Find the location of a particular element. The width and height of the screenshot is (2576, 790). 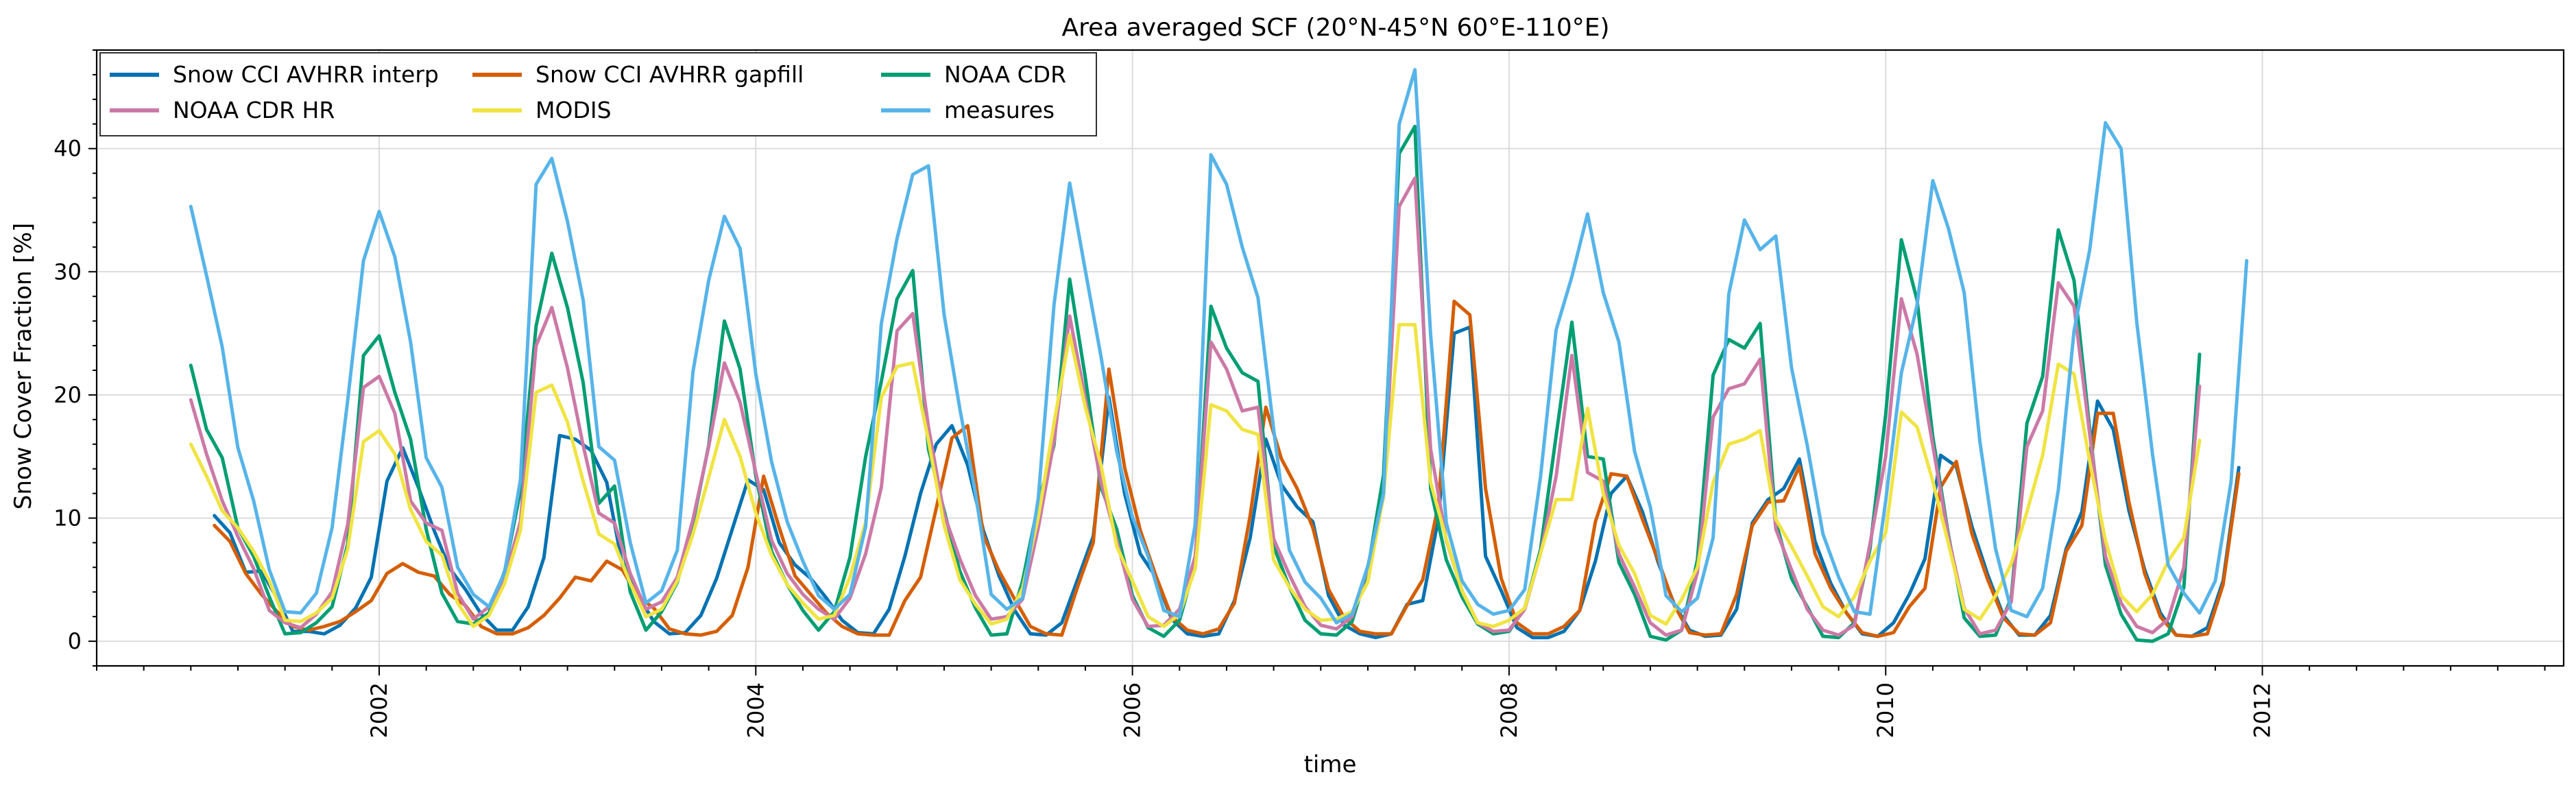

x-axis-label: time is located at coordinates (1331, 764).